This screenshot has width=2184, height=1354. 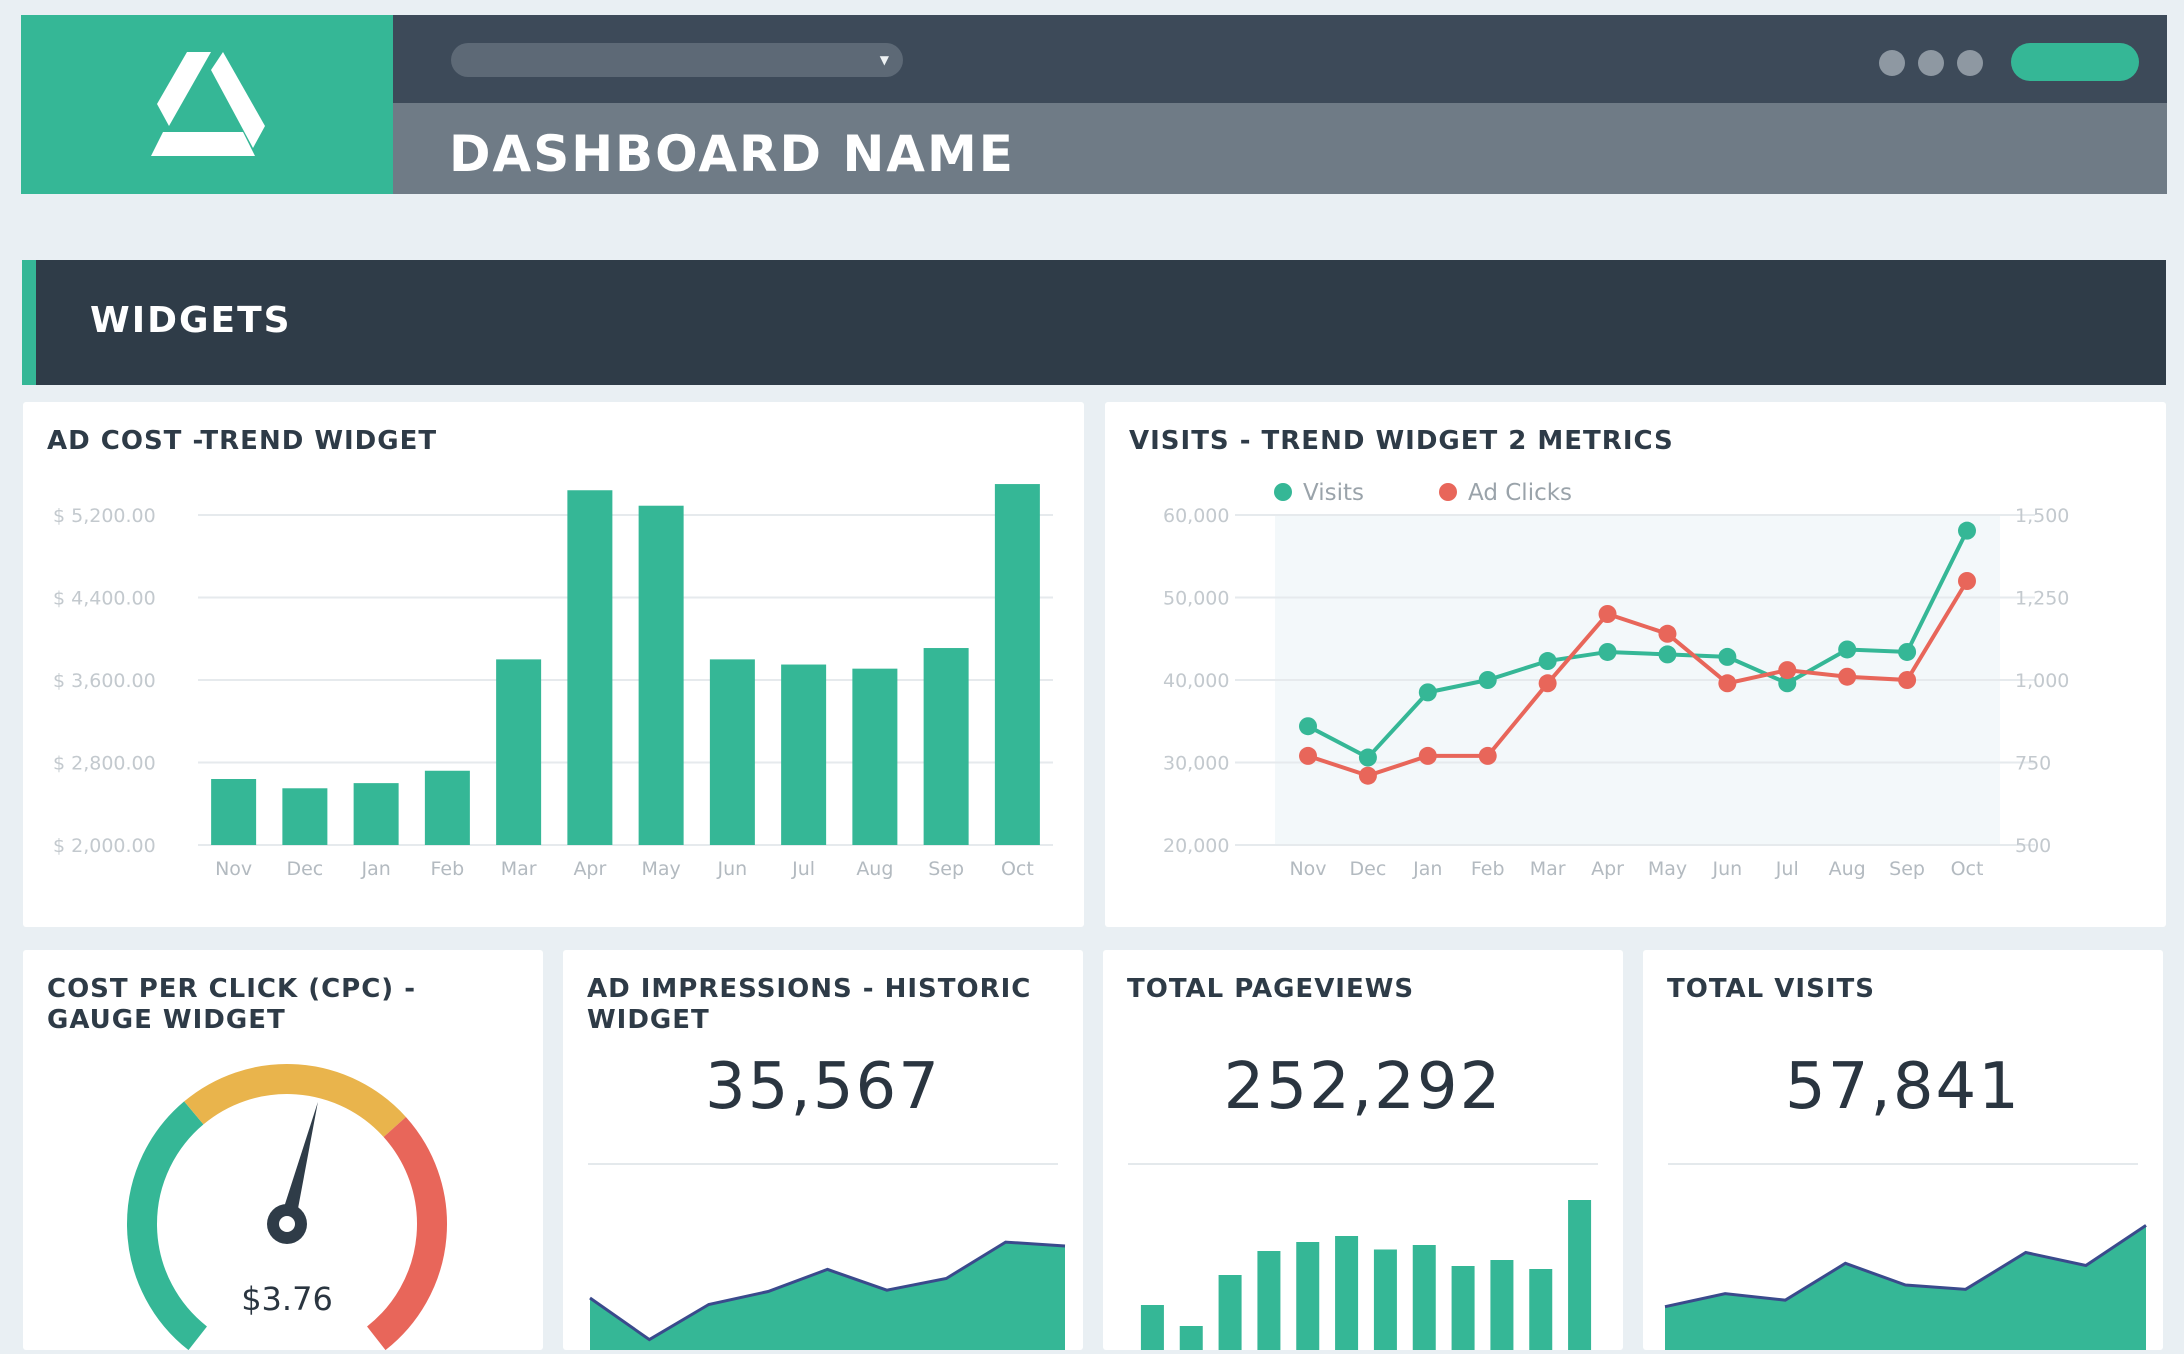 I want to click on y-right-tick-label: 1,500, so click(x=2042, y=516).